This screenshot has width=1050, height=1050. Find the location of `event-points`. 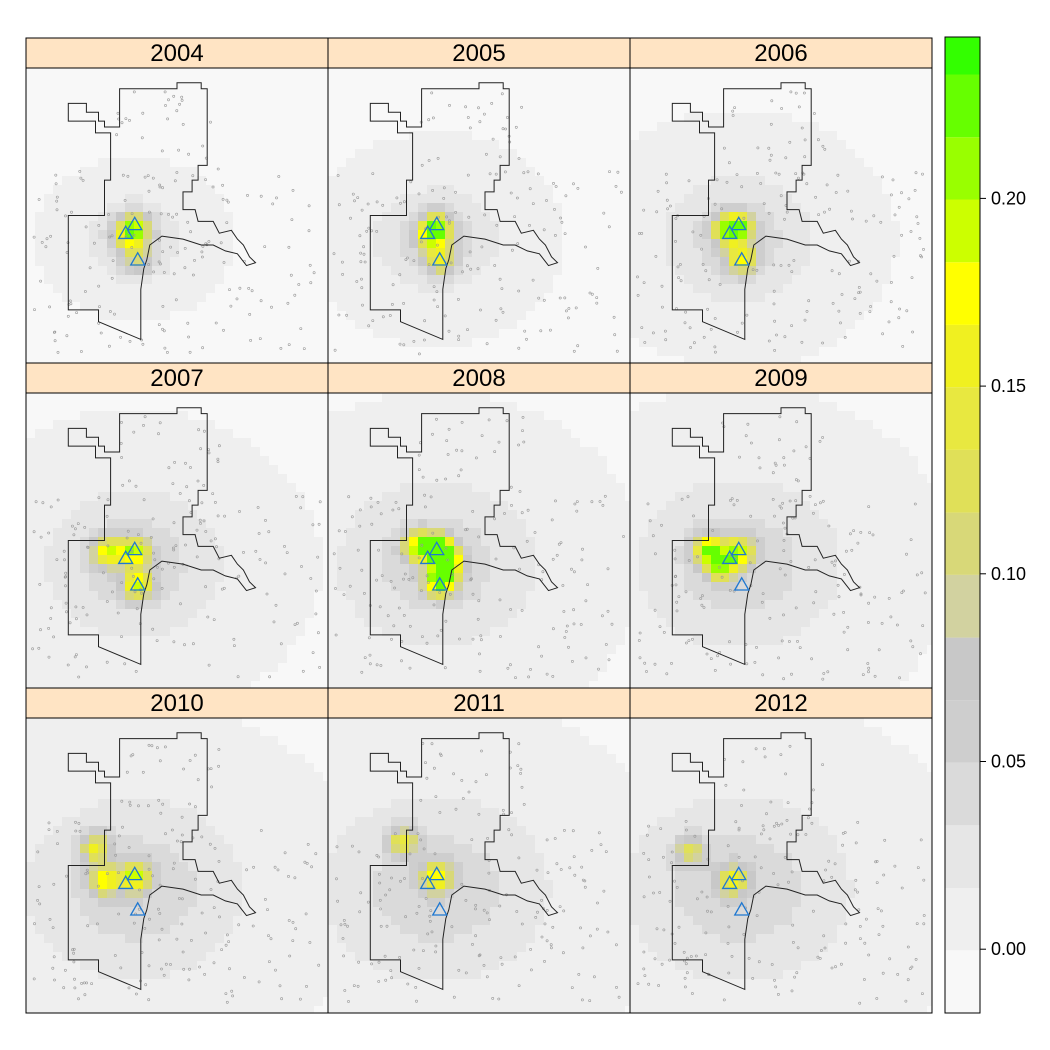

event-points is located at coordinates (477, 223).